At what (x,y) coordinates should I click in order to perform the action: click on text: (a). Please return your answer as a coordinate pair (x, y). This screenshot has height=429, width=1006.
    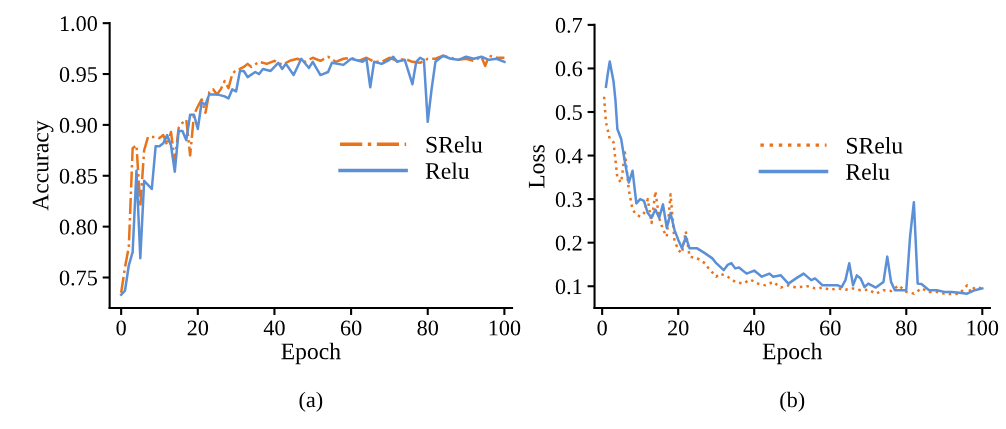
    Looking at the image, I should click on (311, 401).